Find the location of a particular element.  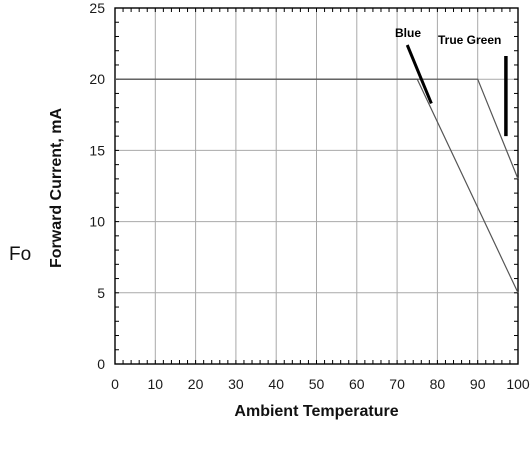

y-tick-label: 5 is located at coordinates (101, 293).